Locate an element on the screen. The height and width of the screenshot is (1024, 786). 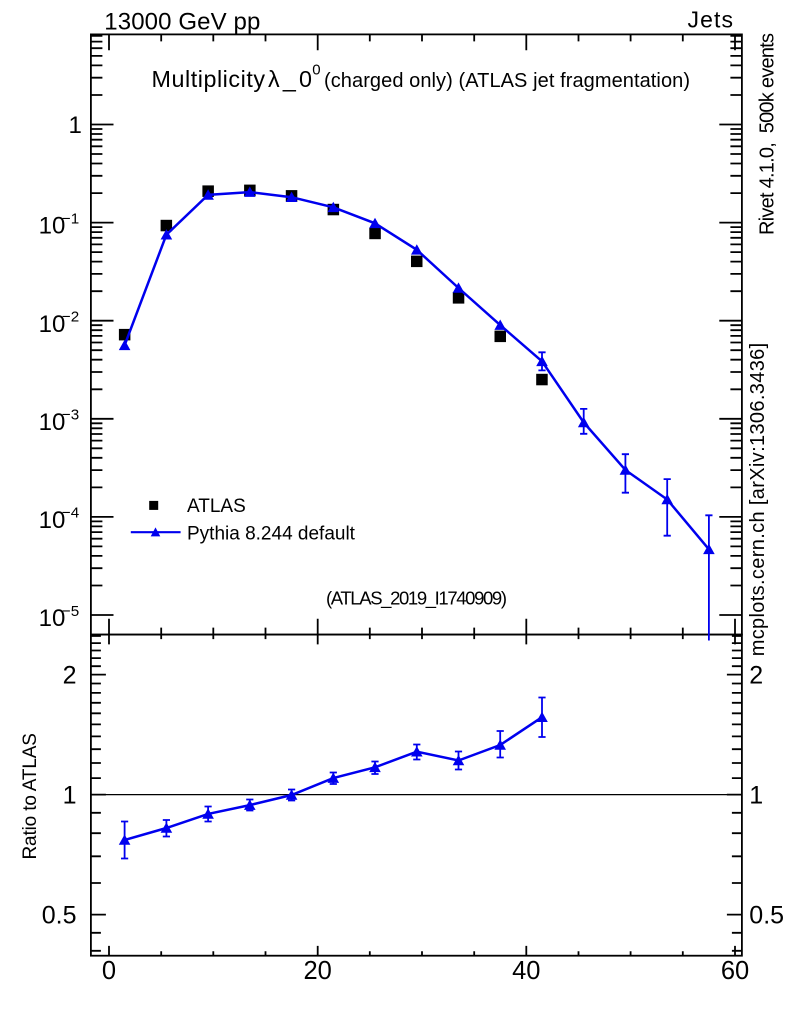
svg-text: λ_0 is located at coordinates (290, 79).